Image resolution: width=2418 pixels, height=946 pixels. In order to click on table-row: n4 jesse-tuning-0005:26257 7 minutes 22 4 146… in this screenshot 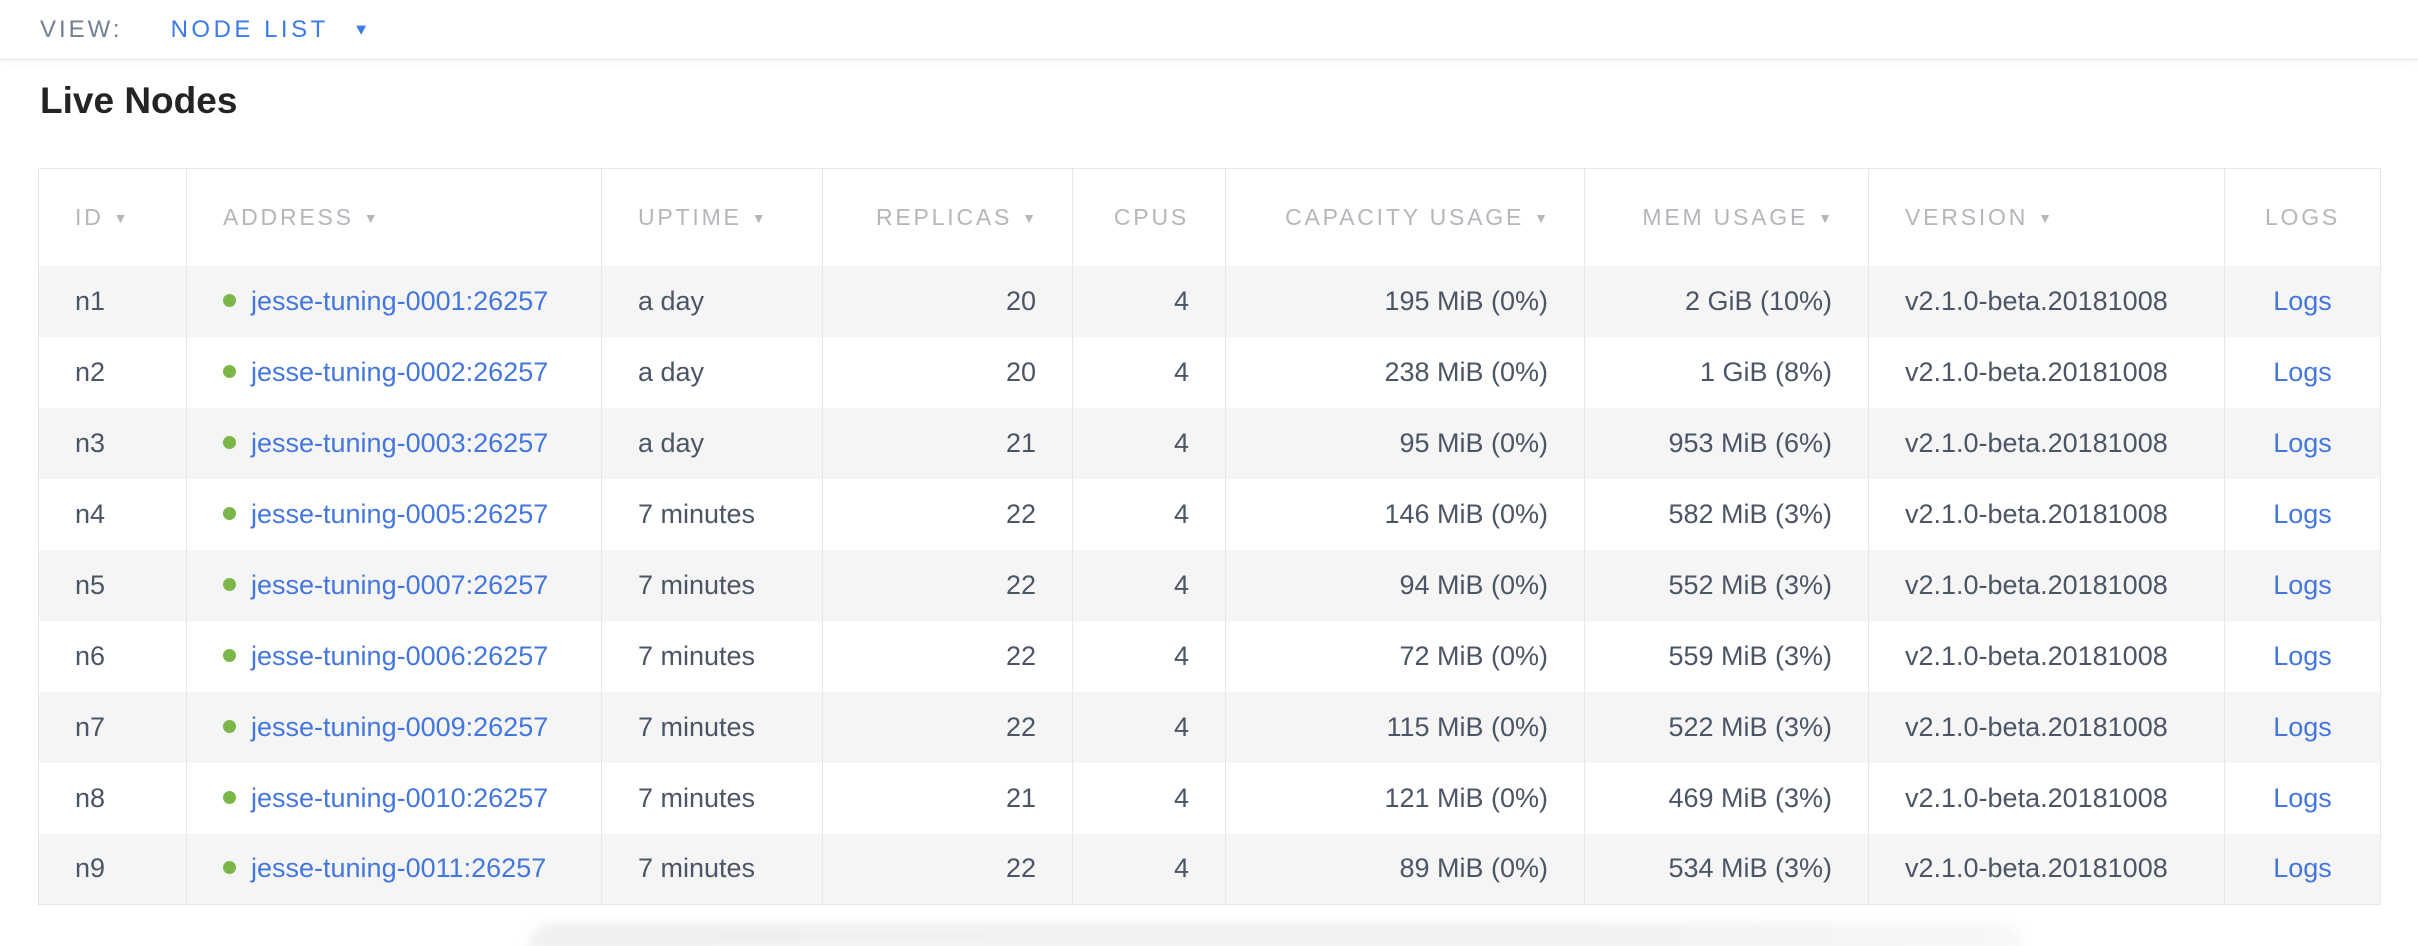, I will do `click(1209, 514)`.